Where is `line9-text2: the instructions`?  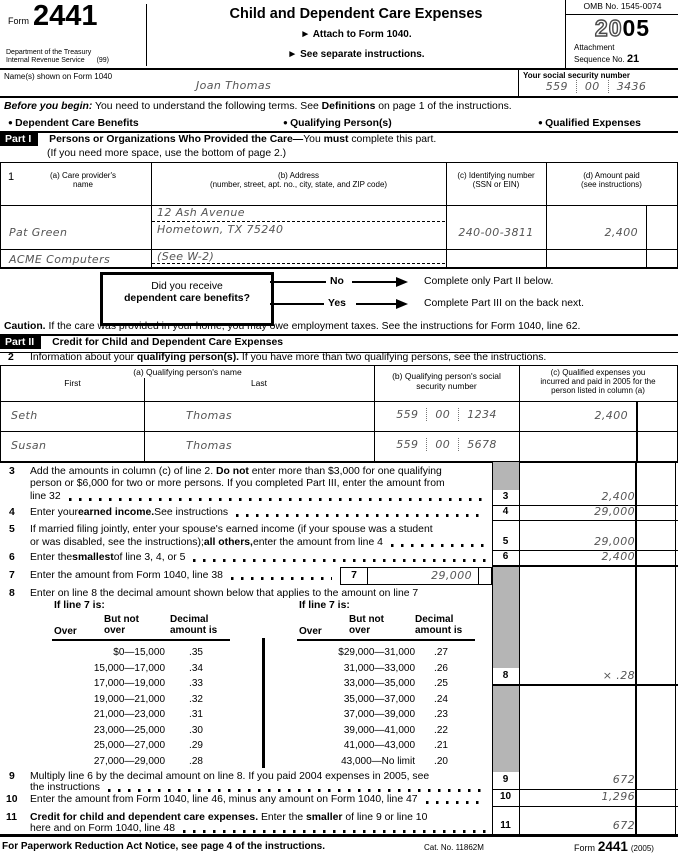 line9-text2: the instructions is located at coordinates (259, 788).